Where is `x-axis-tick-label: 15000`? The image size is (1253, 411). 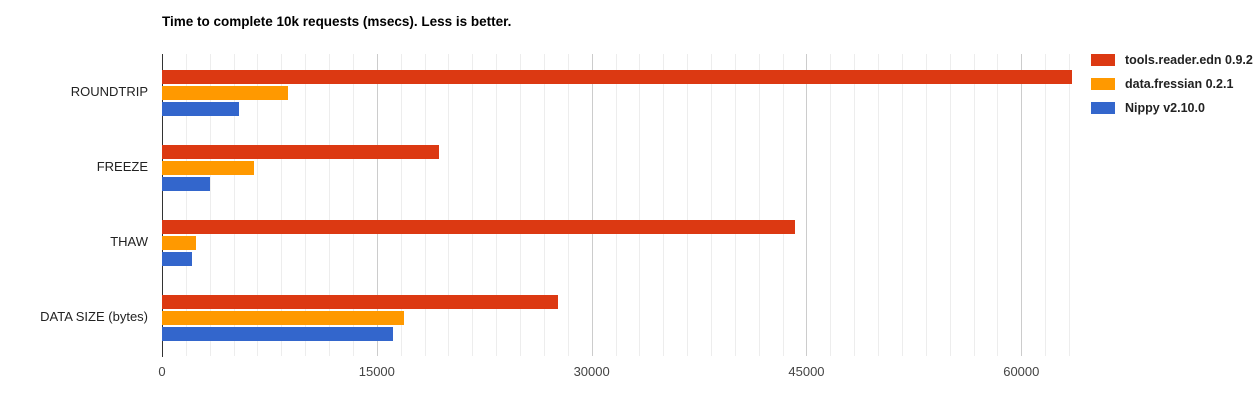
x-axis-tick-label: 15000 is located at coordinates (376, 371).